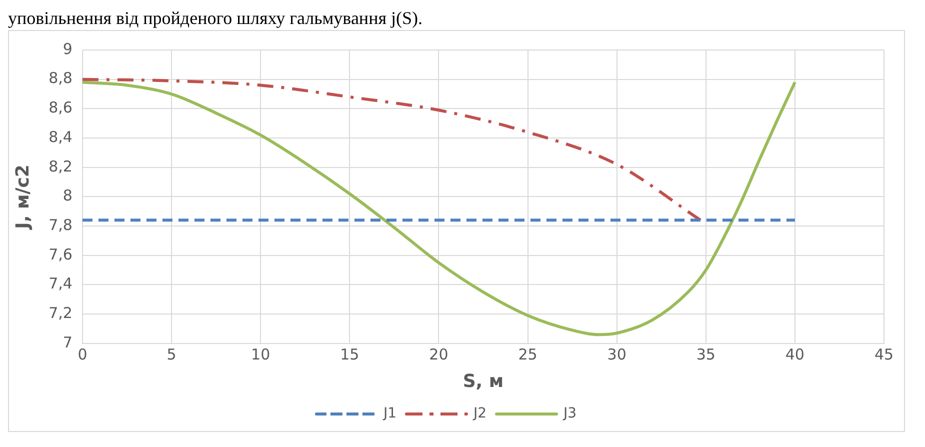 The image size is (925, 447). I want to click on y-axis-title: J, м/с2, so click(23, 197).